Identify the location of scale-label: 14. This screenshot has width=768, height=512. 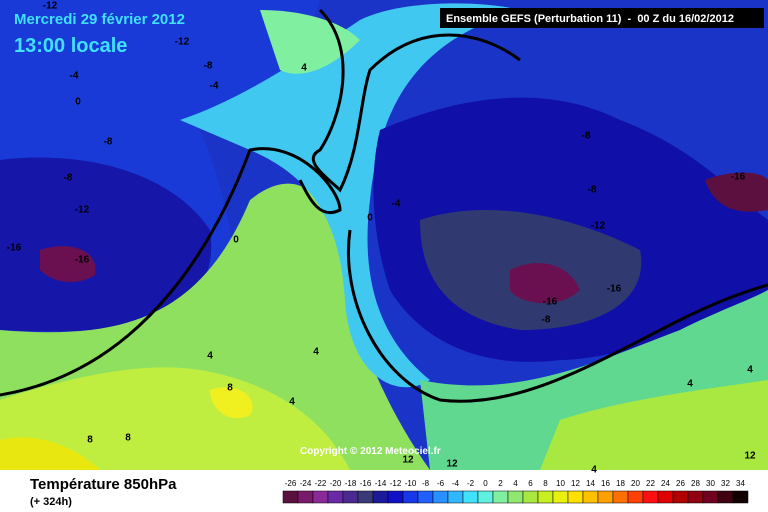
(590, 483).